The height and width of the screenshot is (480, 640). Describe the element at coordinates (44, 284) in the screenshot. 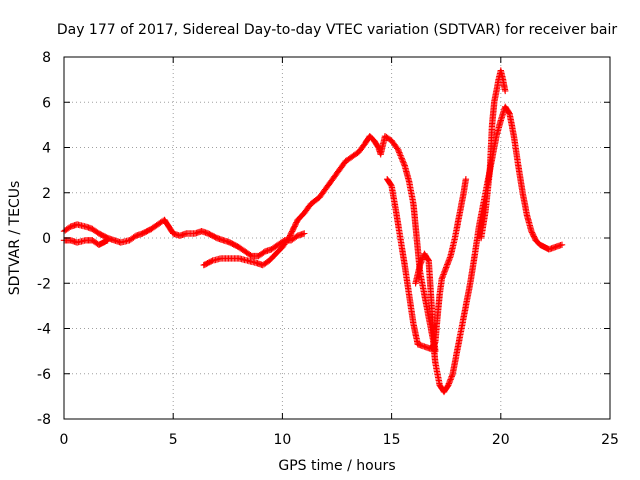

I see `y-tick-label: -2` at that location.